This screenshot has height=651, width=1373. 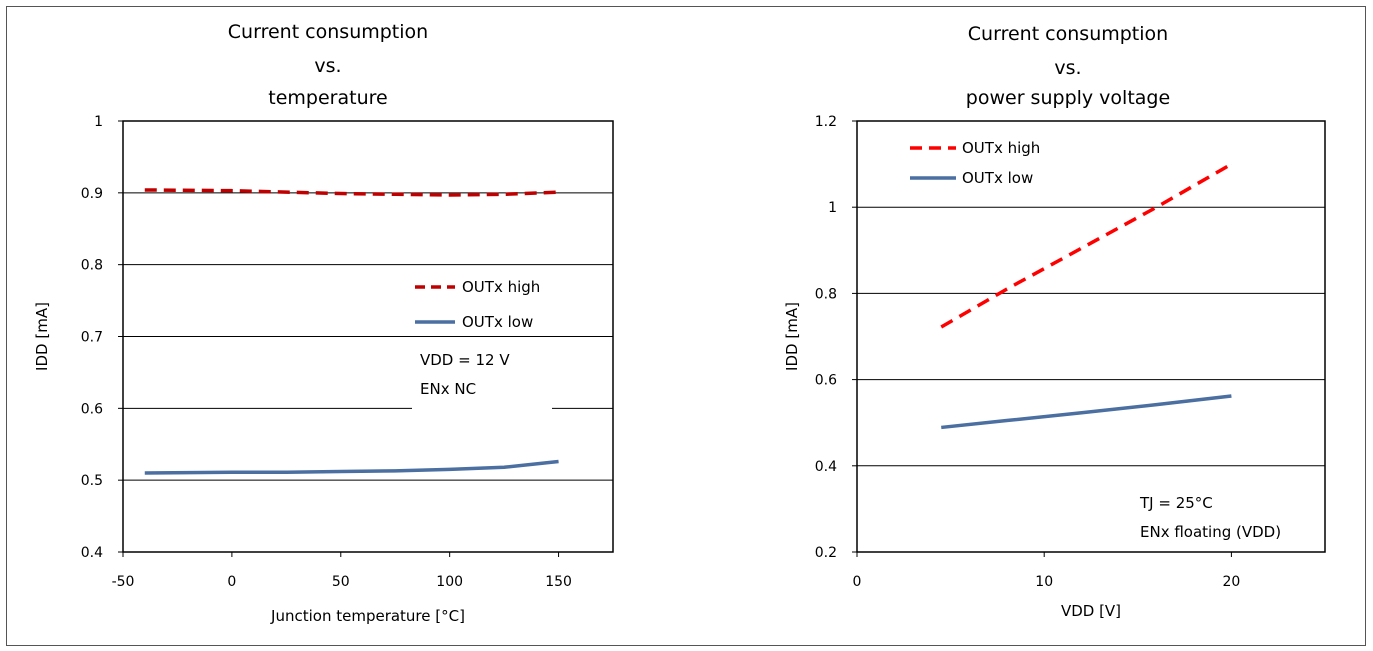 I want to click on chart-title-line: power supply voltage, so click(x=1068, y=98).